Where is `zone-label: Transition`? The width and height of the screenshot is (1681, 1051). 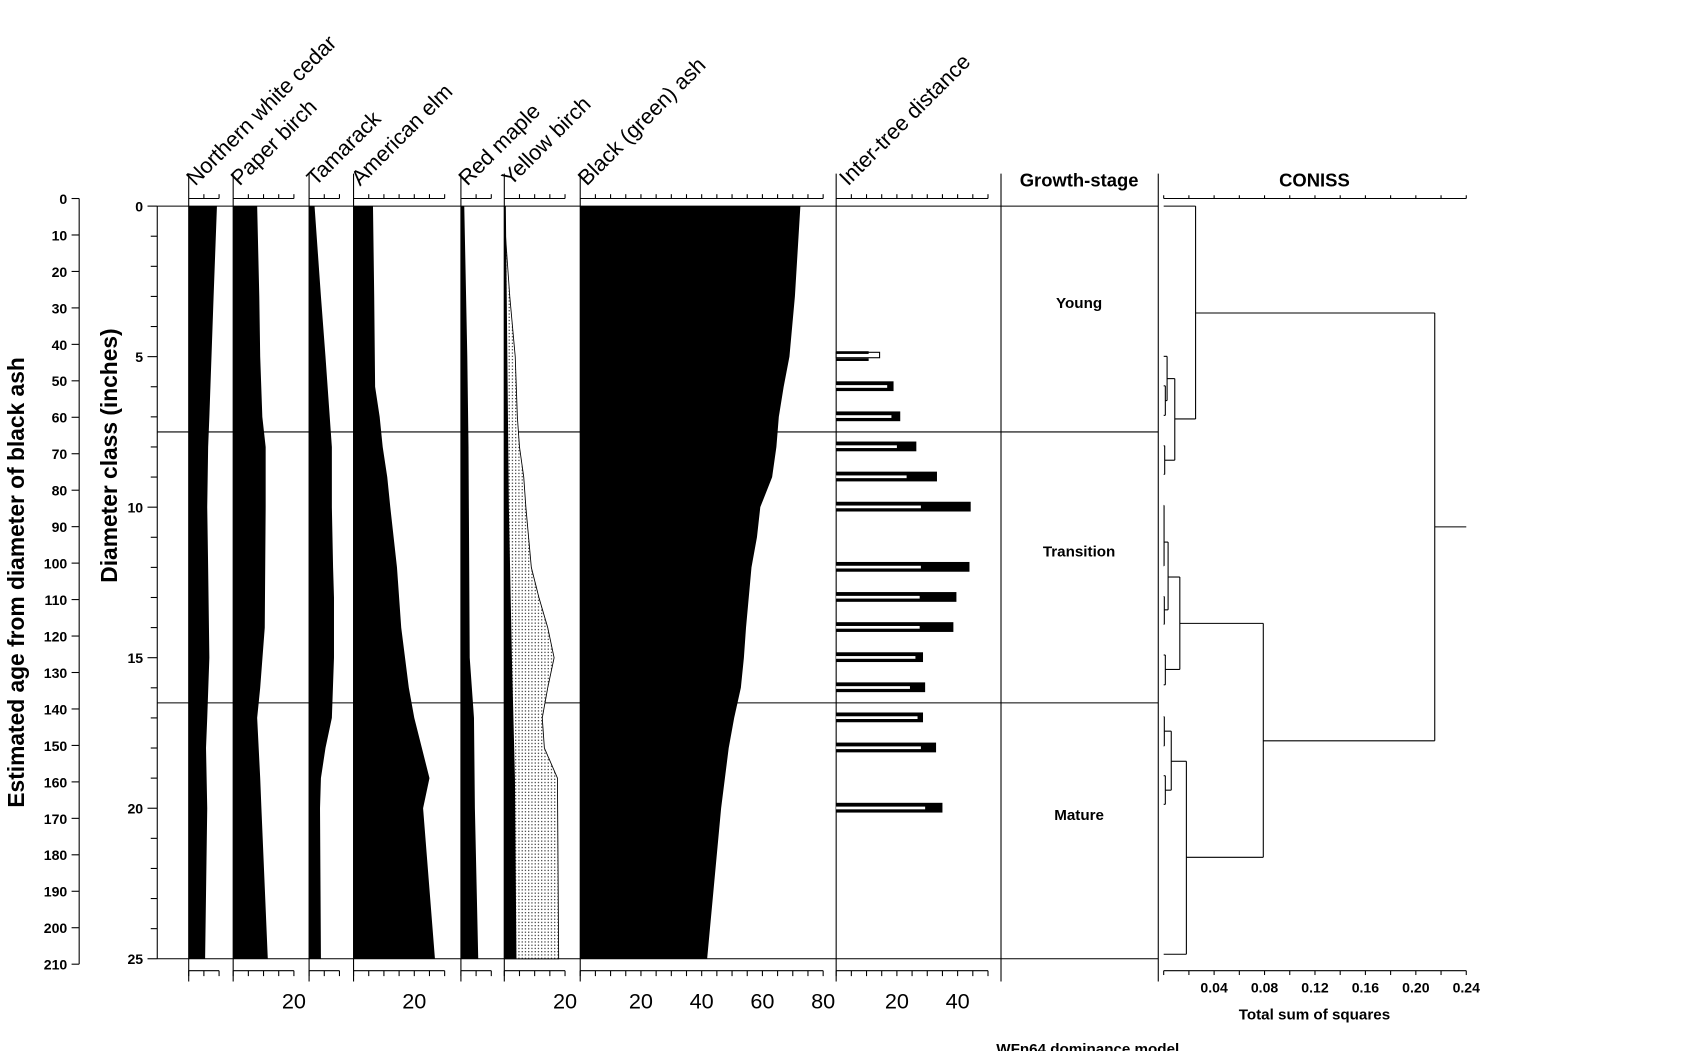 zone-label: Transition is located at coordinates (1079, 552).